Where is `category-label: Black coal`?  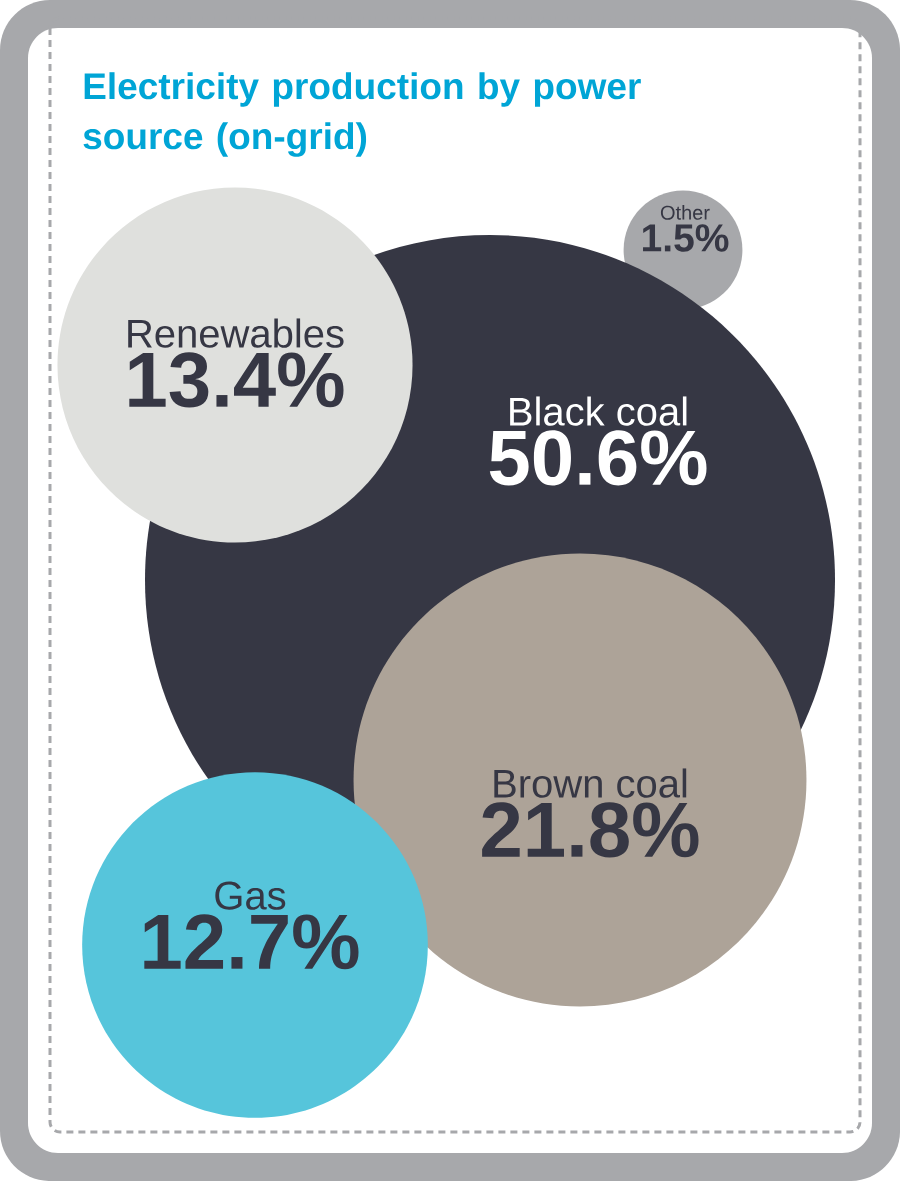
category-label: Black coal is located at coordinates (598, 411).